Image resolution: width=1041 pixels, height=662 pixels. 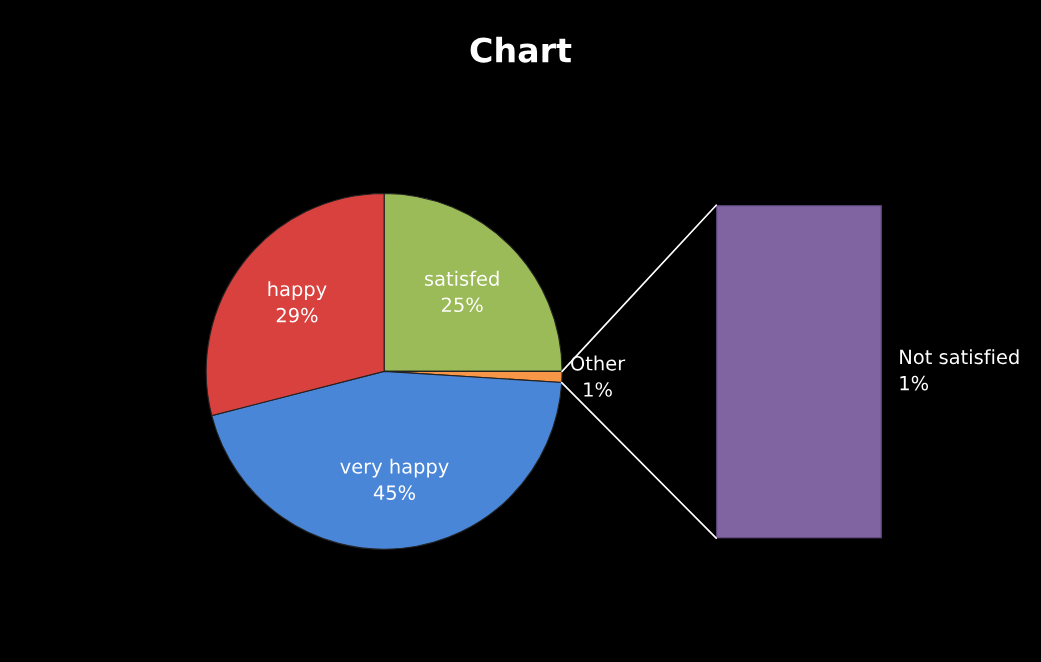 I want to click on slice-label: Other, so click(x=598, y=363).